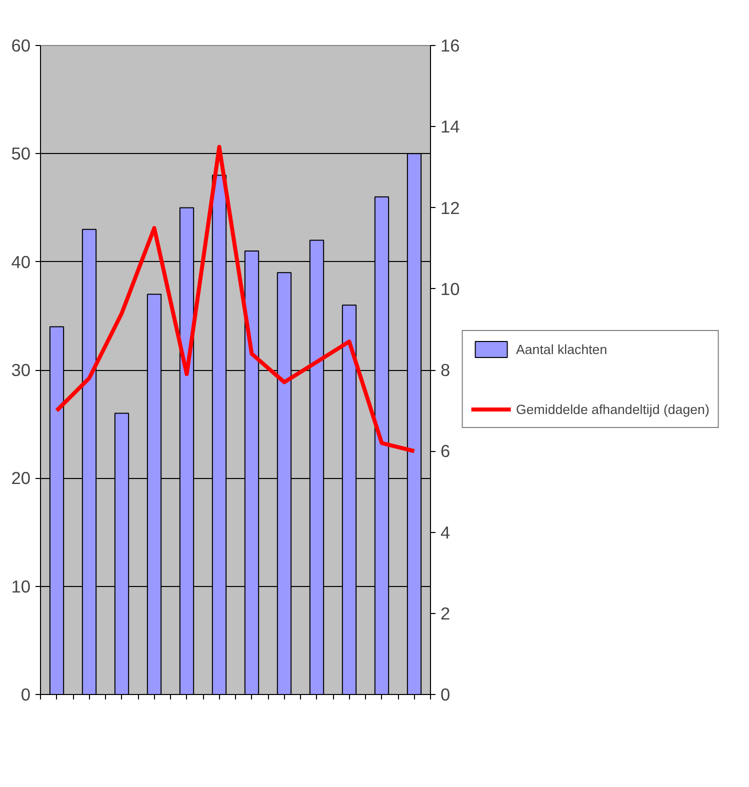  What do you see at coordinates (562, 349) in the screenshot?
I see `legend-label: Aantal klachten` at bounding box center [562, 349].